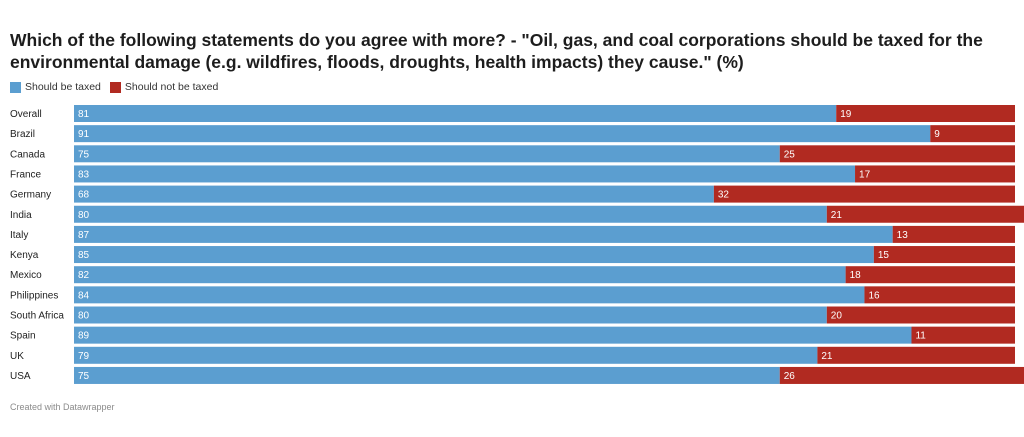 Image resolution: width=1024 pixels, height=437 pixels. I want to click on footer-credit: Created with Datawrapper, so click(62, 407).